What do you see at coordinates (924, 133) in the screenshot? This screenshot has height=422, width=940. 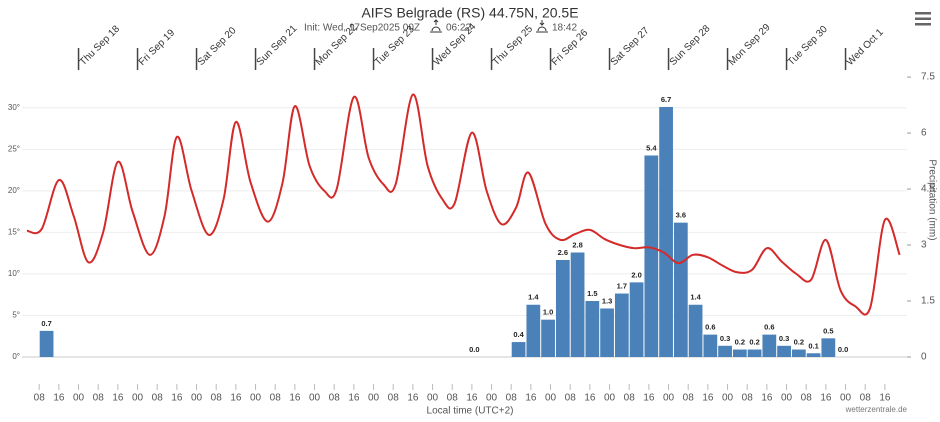 I see `y2-tick-label: 6` at bounding box center [924, 133].